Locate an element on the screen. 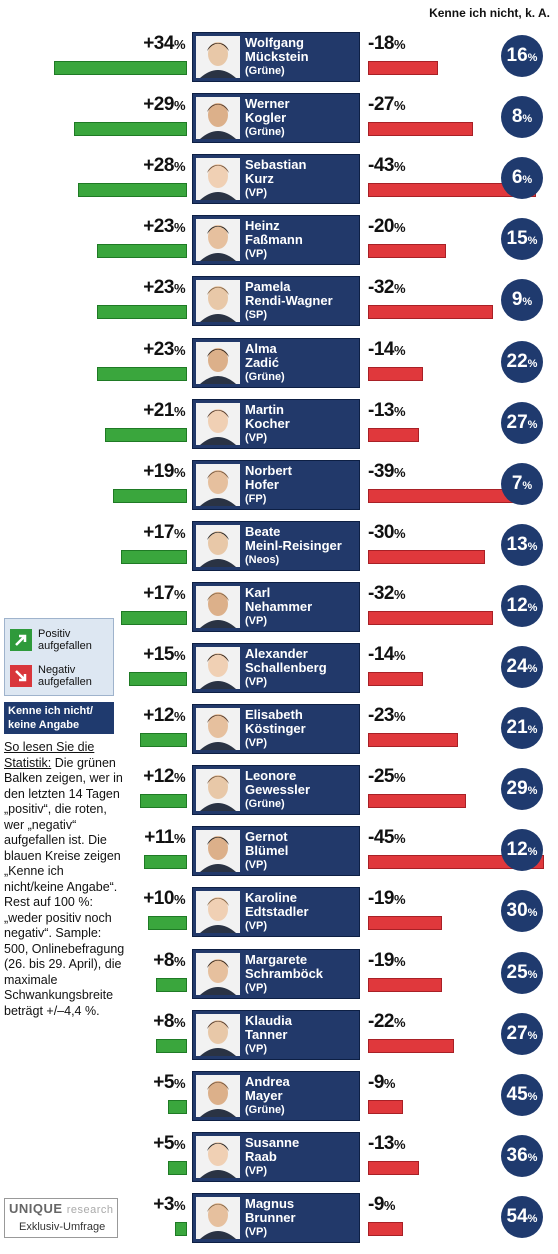 This screenshot has width=558, height=1254. chart-row: +21% Martin Kocher (VP) -13% 27% is located at coordinates (279, 427).